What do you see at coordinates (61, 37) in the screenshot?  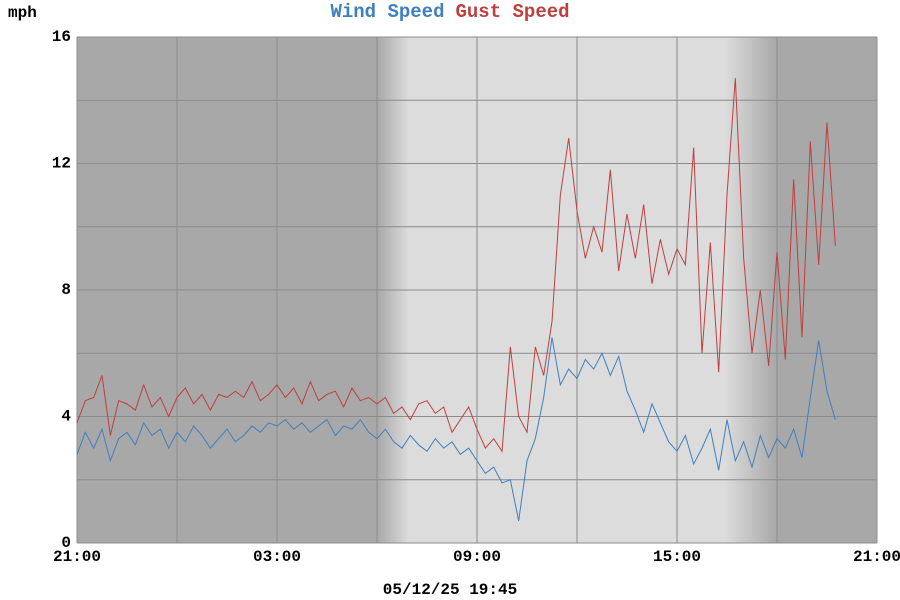 I see `y-tick-label: 16` at bounding box center [61, 37].